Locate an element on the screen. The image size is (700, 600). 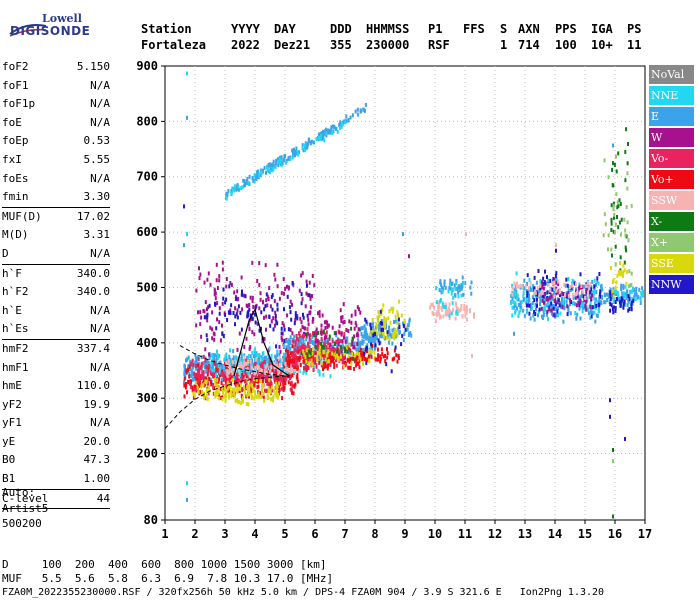
y-tick-label: 600 is located at coordinates (147, 232).